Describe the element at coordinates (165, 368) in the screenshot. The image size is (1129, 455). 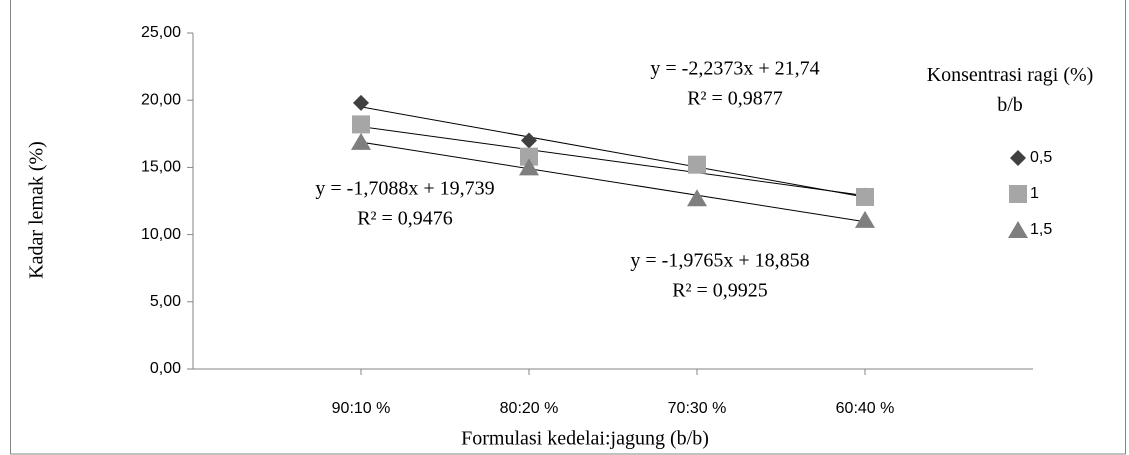
I see `y-tick-label: 0,00` at that location.